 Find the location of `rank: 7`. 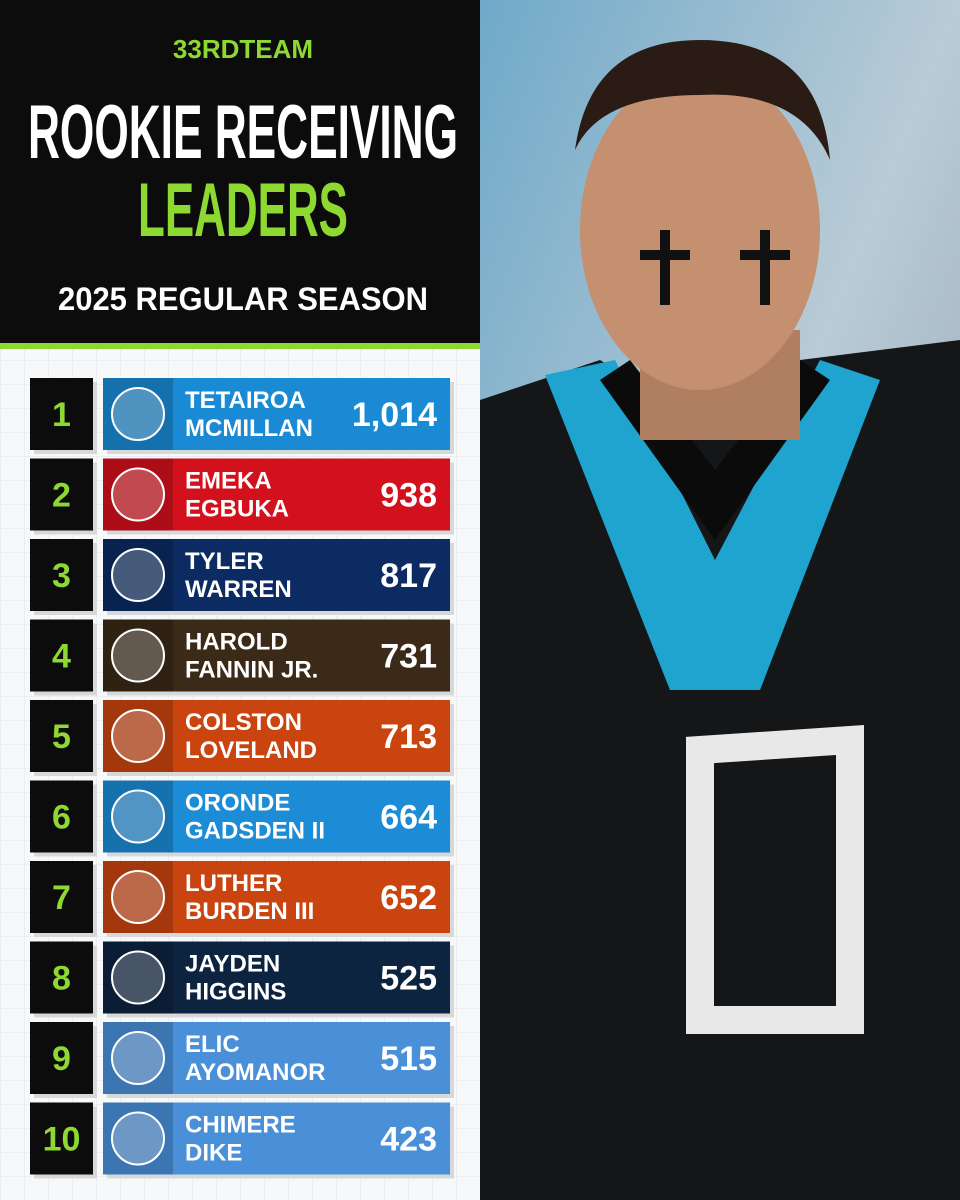

rank: 7 is located at coordinates (61, 898).